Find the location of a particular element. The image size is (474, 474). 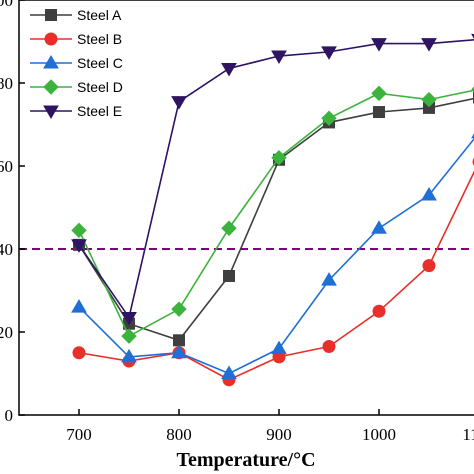

y-tick-label: 40 is located at coordinates (6, 249).